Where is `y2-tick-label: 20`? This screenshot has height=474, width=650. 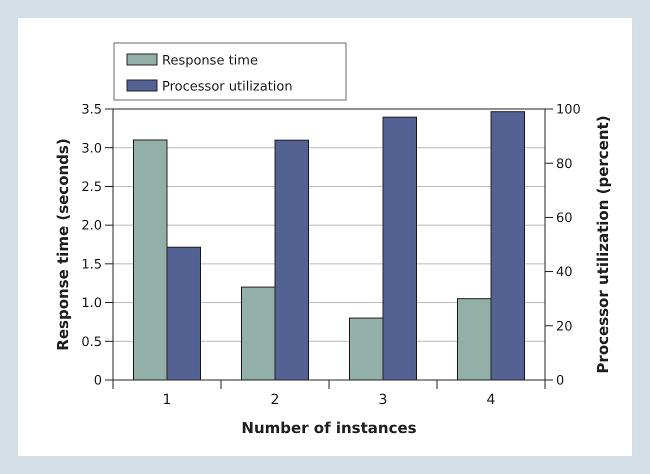 y2-tick-label: 20 is located at coordinates (564, 326).